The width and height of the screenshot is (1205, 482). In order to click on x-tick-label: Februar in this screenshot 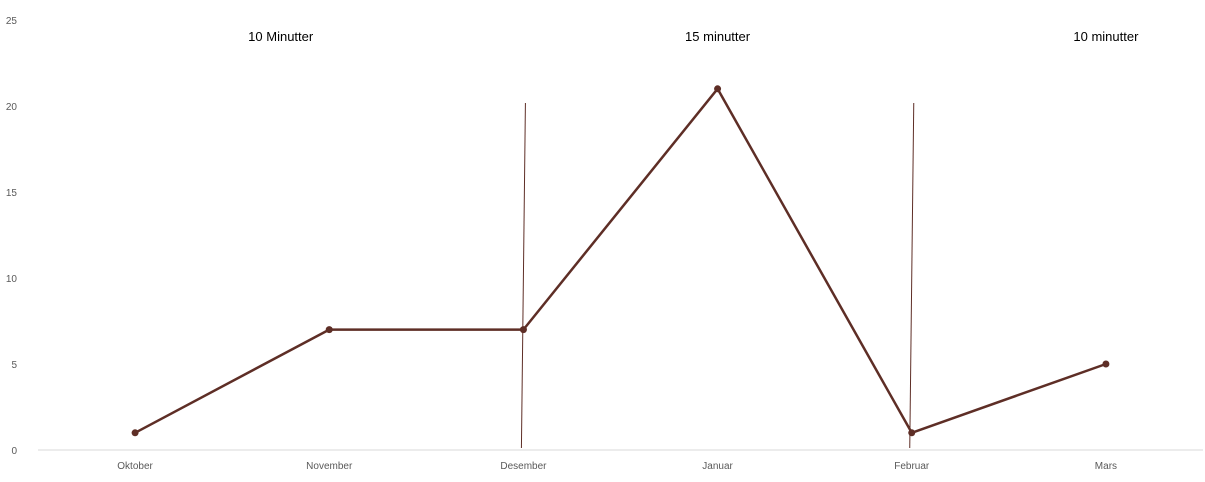, I will do `click(912, 466)`.